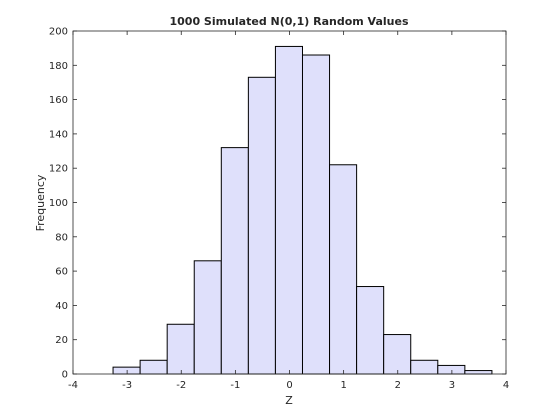 The width and height of the screenshot is (560, 420). I want to click on y-axis-label: Frequency, so click(40, 202).